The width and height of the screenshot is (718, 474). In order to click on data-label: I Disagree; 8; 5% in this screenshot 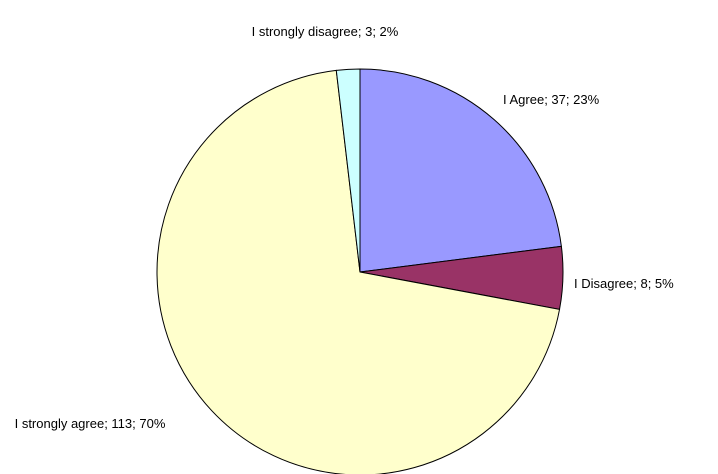, I will do `click(624, 283)`.